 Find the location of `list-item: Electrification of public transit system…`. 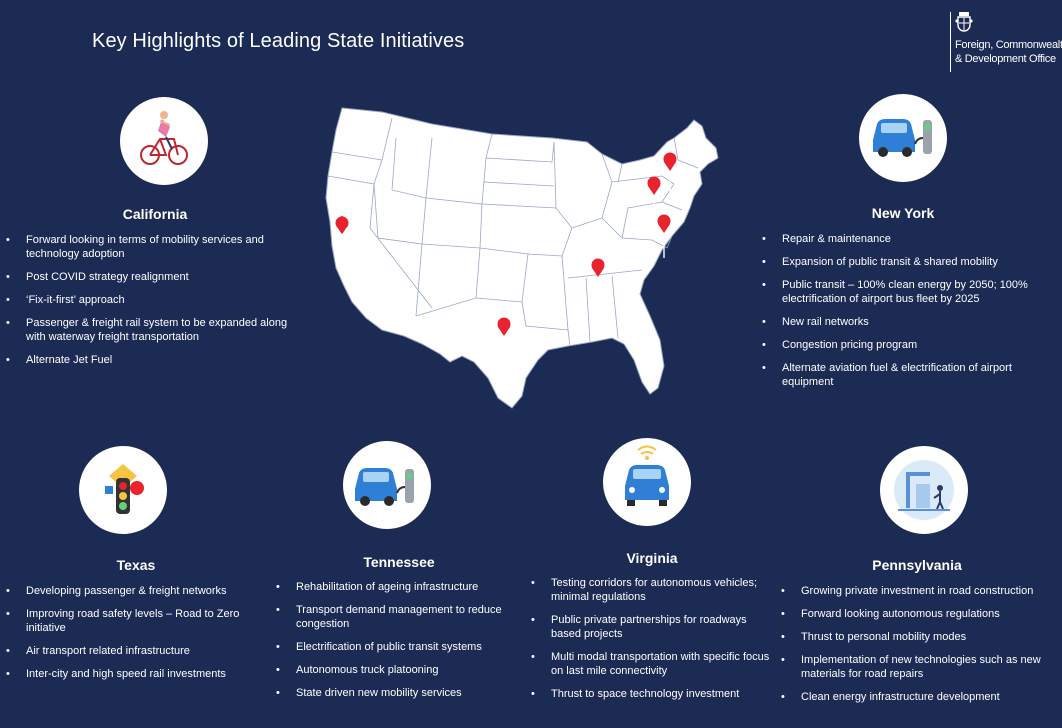

list-item: Electrification of public transit system… is located at coordinates (407, 647).